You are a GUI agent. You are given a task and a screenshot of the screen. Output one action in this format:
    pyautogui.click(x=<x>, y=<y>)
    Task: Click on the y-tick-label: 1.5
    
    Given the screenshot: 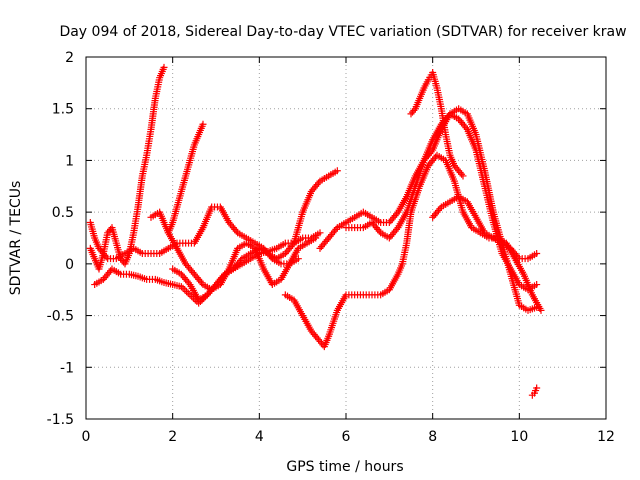 What is the action you would take?
    pyautogui.click(x=63, y=110)
    